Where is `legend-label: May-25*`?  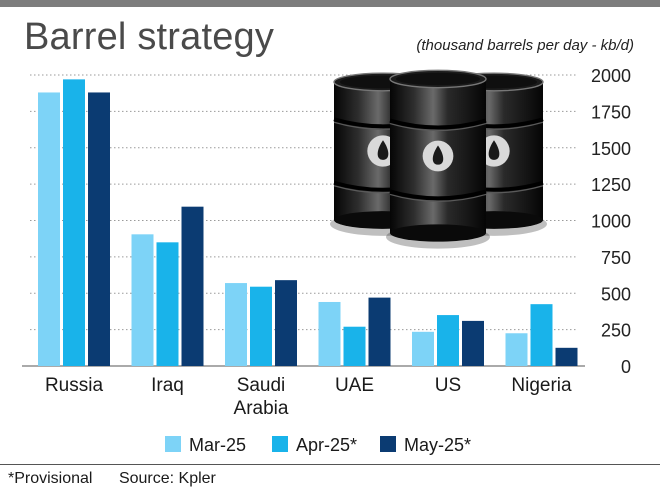
legend-label: May-25* is located at coordinates (437, 445).